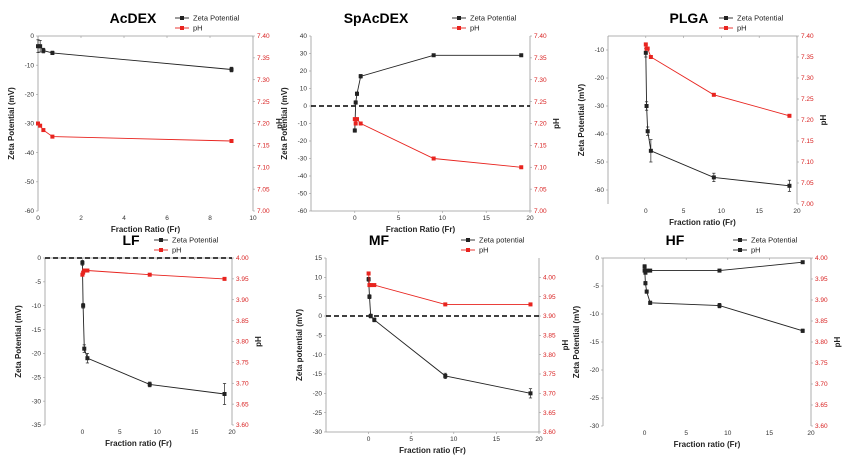 The height and width of the screenshot is (470, 857). I want to click on y-tick-label: -60, so click(303, 211).